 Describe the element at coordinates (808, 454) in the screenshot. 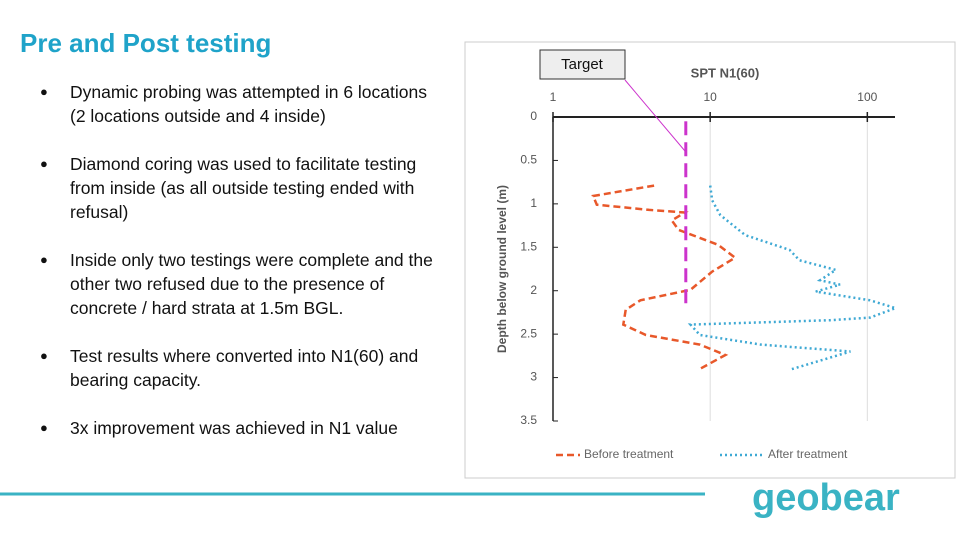

I see `legend-label: After treatment` at that location.